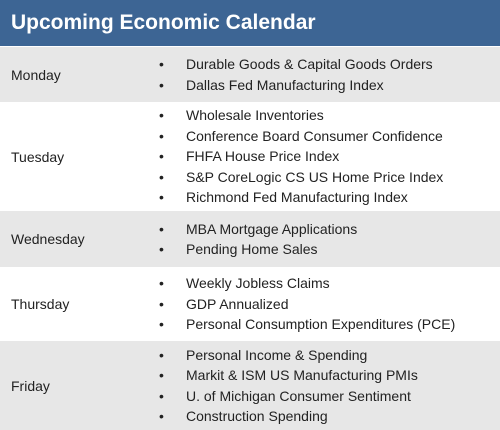  Describe the element at coordinates (30, 385) in the screenshot. I see `day-label: Friday` at that location.